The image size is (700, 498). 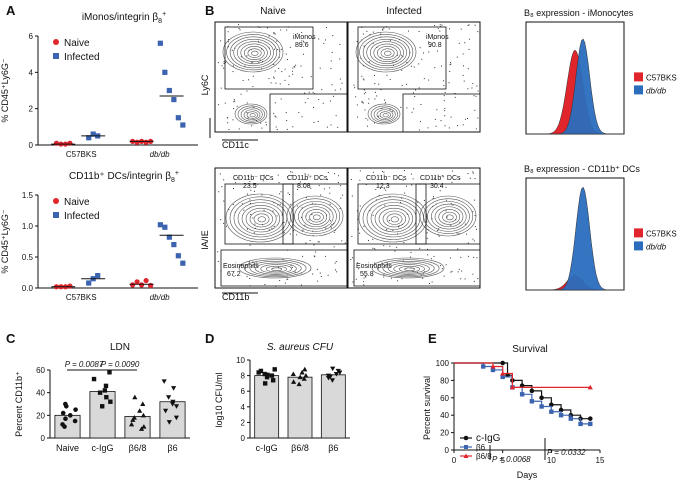 I want to click on gate-value: 12.3, so click(x=383, y=186).